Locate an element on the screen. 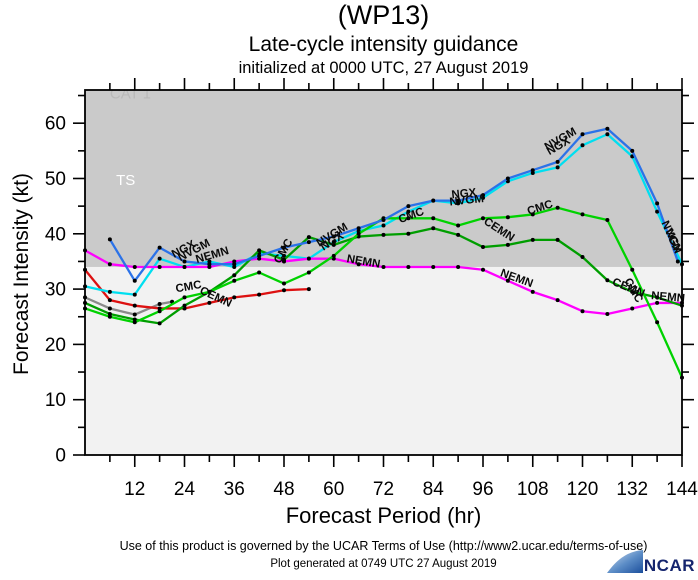 This screenshot has height=580, width=698. ncar-logo: NCAR is located at coordinates (650, 561).